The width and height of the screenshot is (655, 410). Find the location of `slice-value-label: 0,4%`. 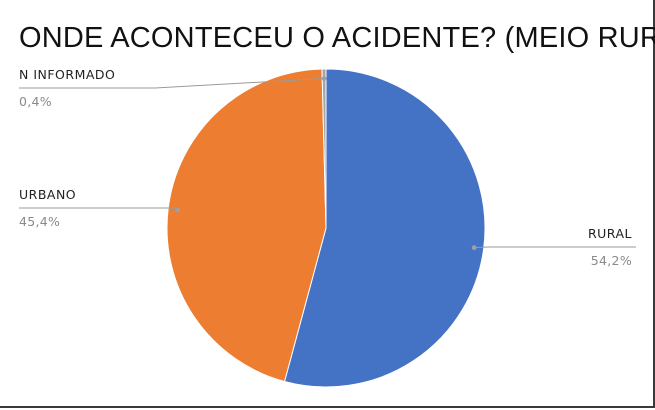

slice-value-label: 0,4% is located at coordinates (35, 101).